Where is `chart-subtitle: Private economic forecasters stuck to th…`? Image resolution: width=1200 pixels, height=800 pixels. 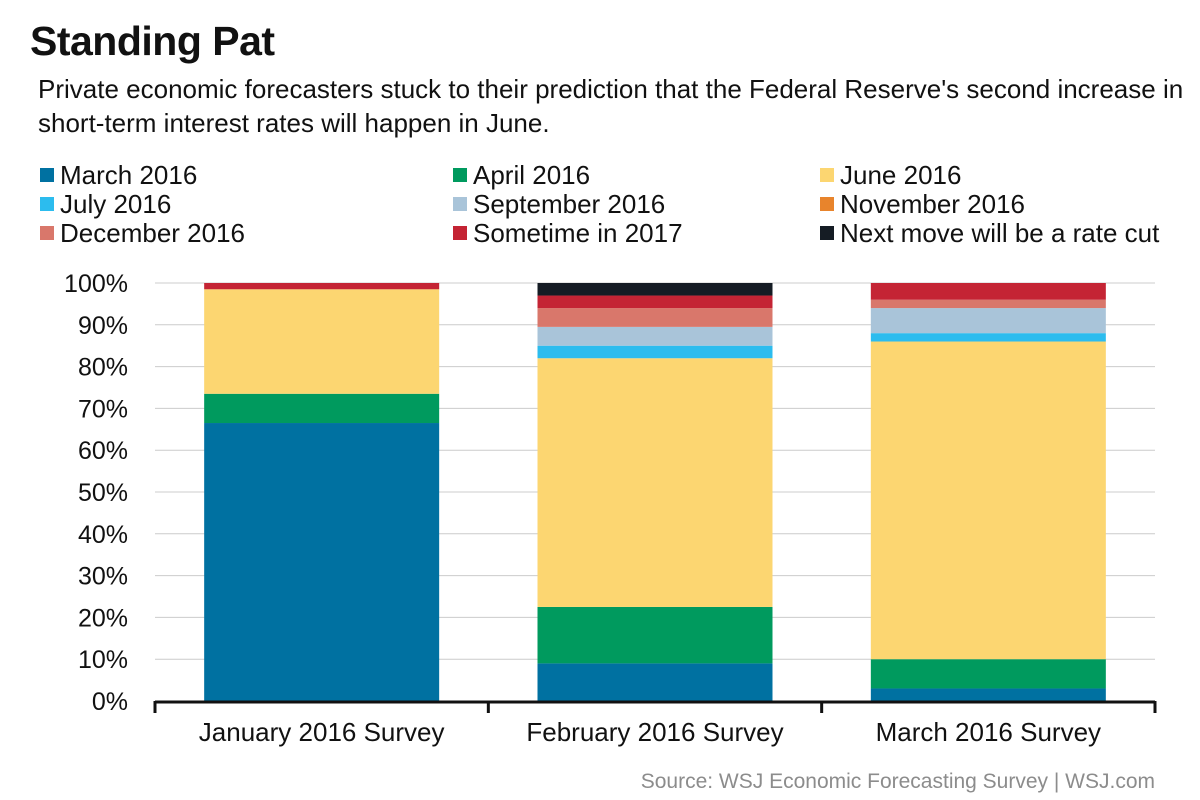
chart-subtitle: Private economic forecasters stuck to th… is located at coordinates (611, 106).